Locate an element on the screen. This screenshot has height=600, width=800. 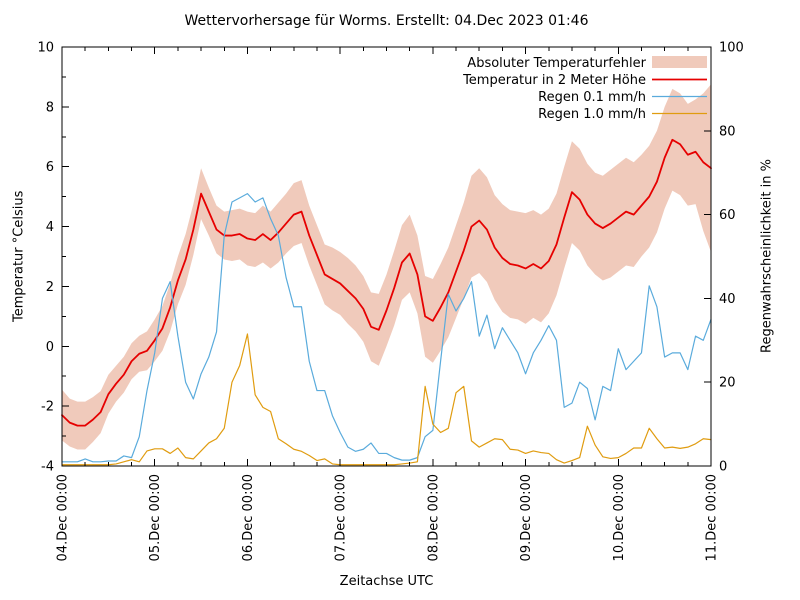
y-left-tick-label: -2 is located at coordinates (47, 407).